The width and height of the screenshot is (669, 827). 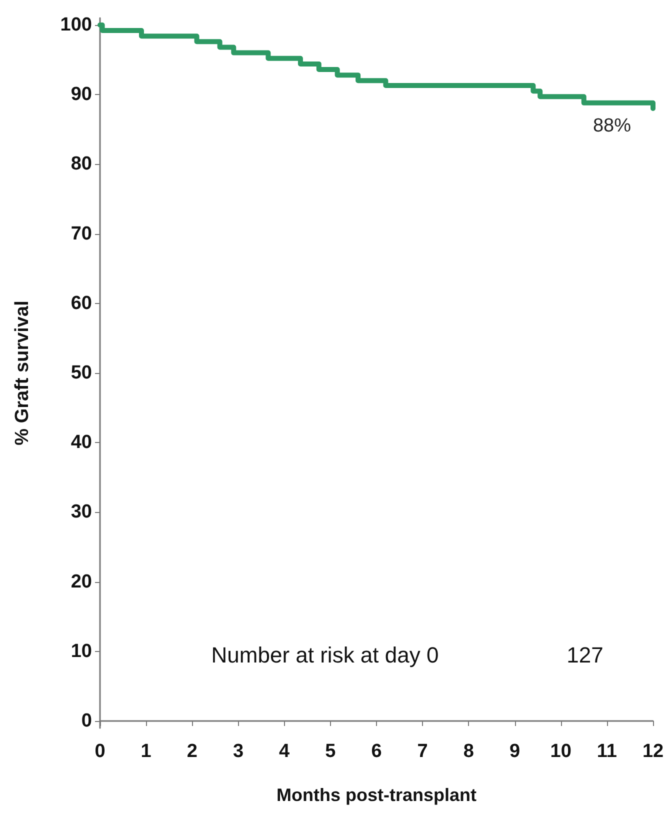 I want to click on x-axis-title: Months post-transplant, so click(x=376, y=795).